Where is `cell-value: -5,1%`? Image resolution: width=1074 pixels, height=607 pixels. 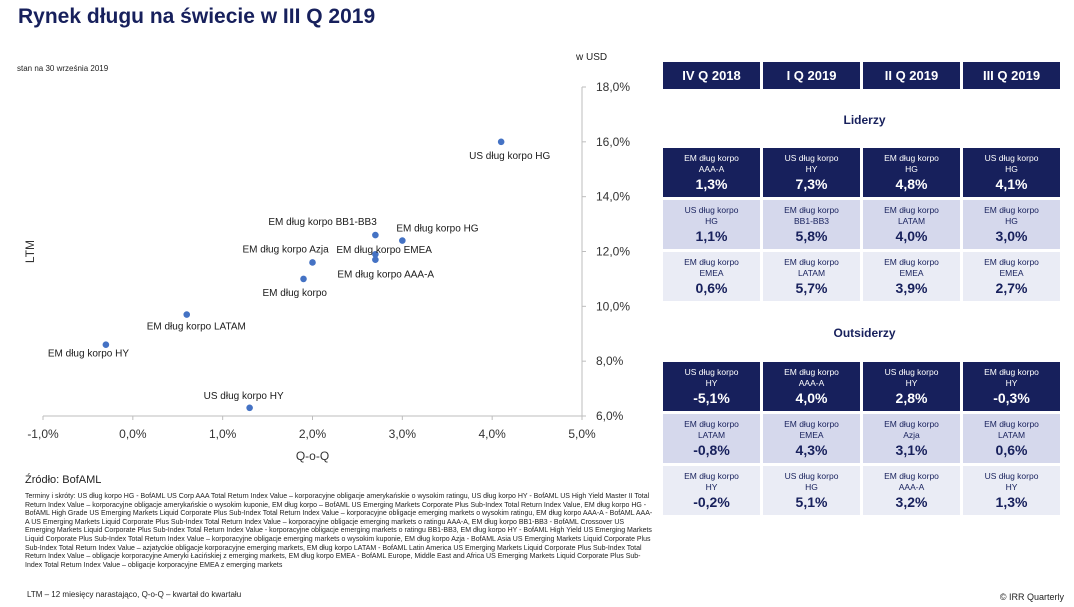
cell-value: -5,1% is located at coordinates (711, 398).